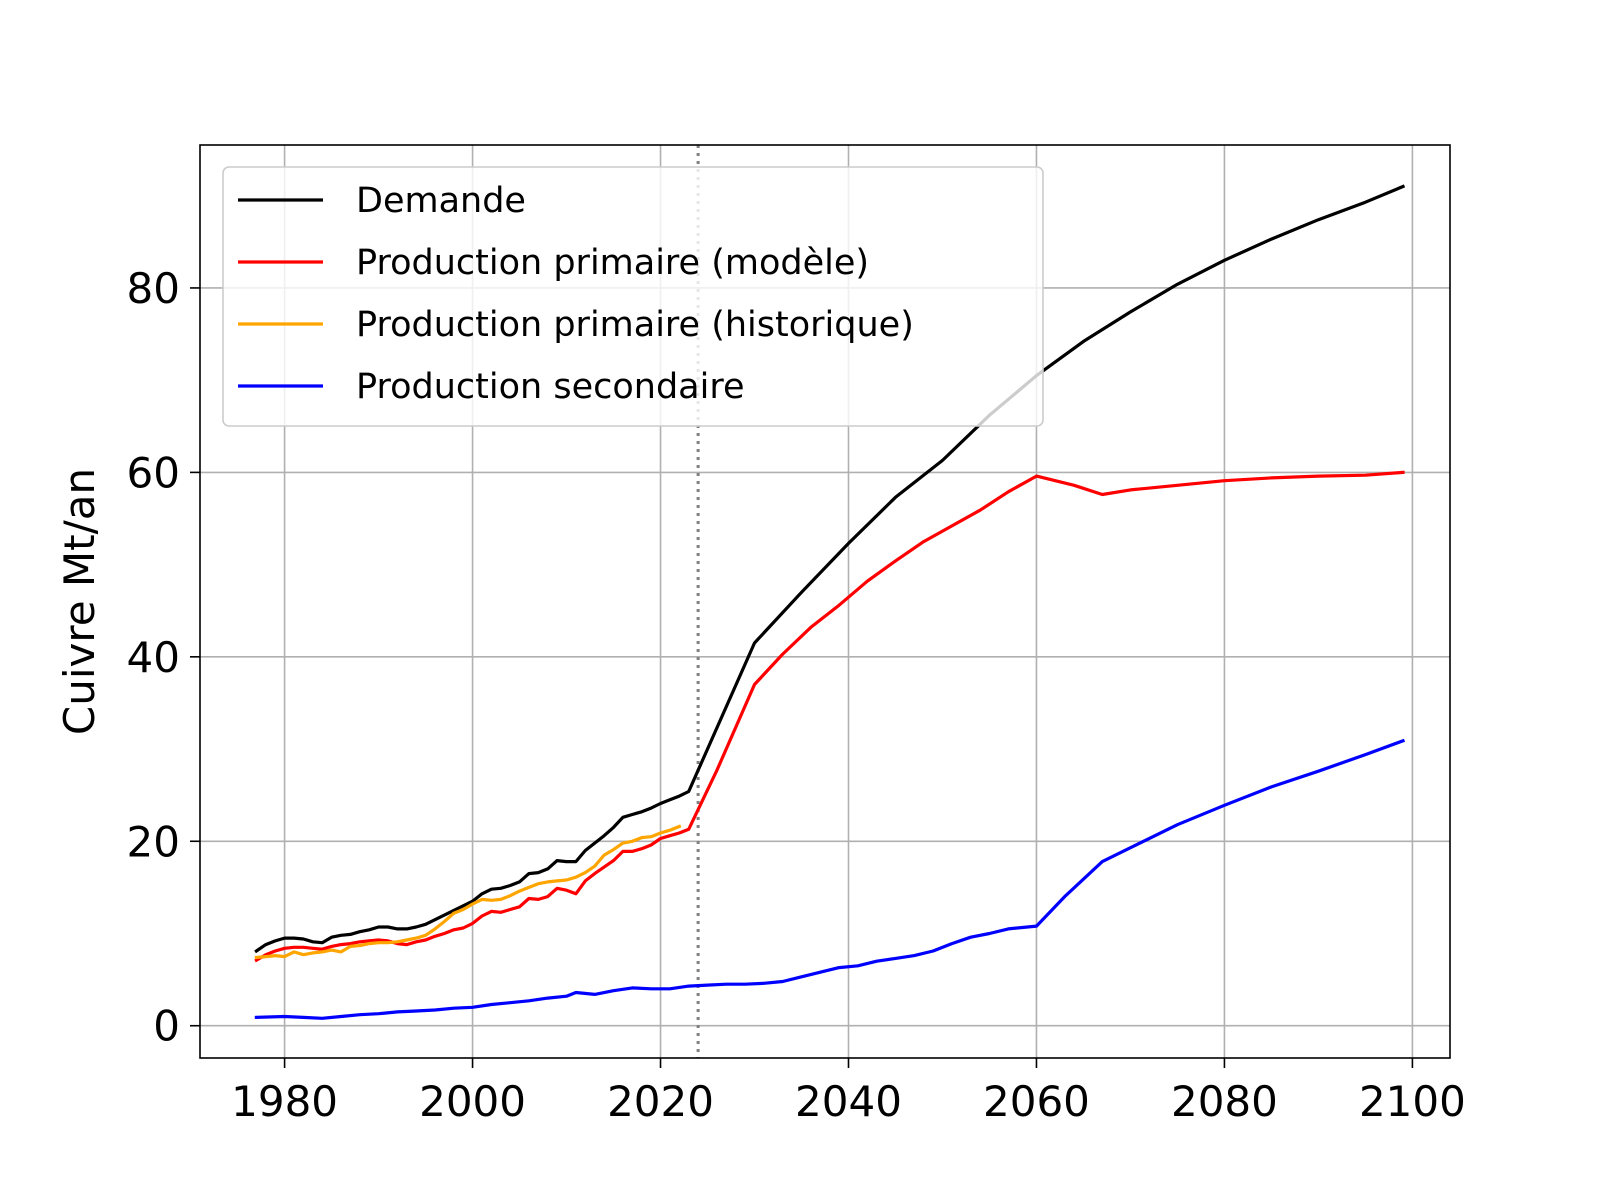 The height and width of the screenshot is (1204, 1600). What do you see at coordinates (1036, 1101) in the screenshot?
I see `x-tick-label: 2060` at bounding box center [1036, 1101].